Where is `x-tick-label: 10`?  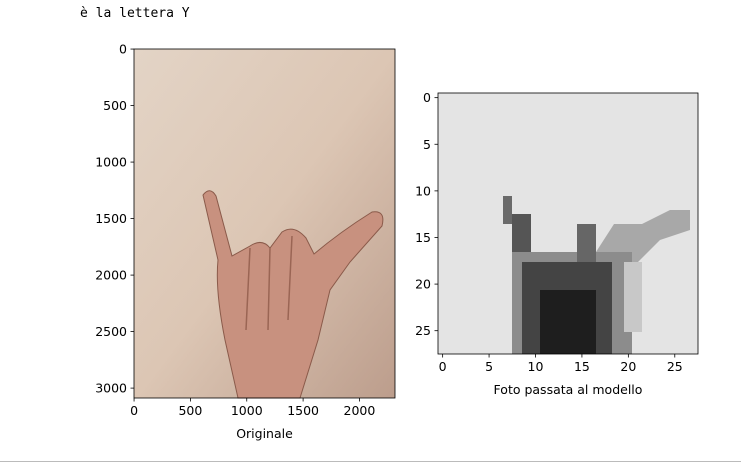
x-tick-label: 10 is located at coordinates (536, 366).